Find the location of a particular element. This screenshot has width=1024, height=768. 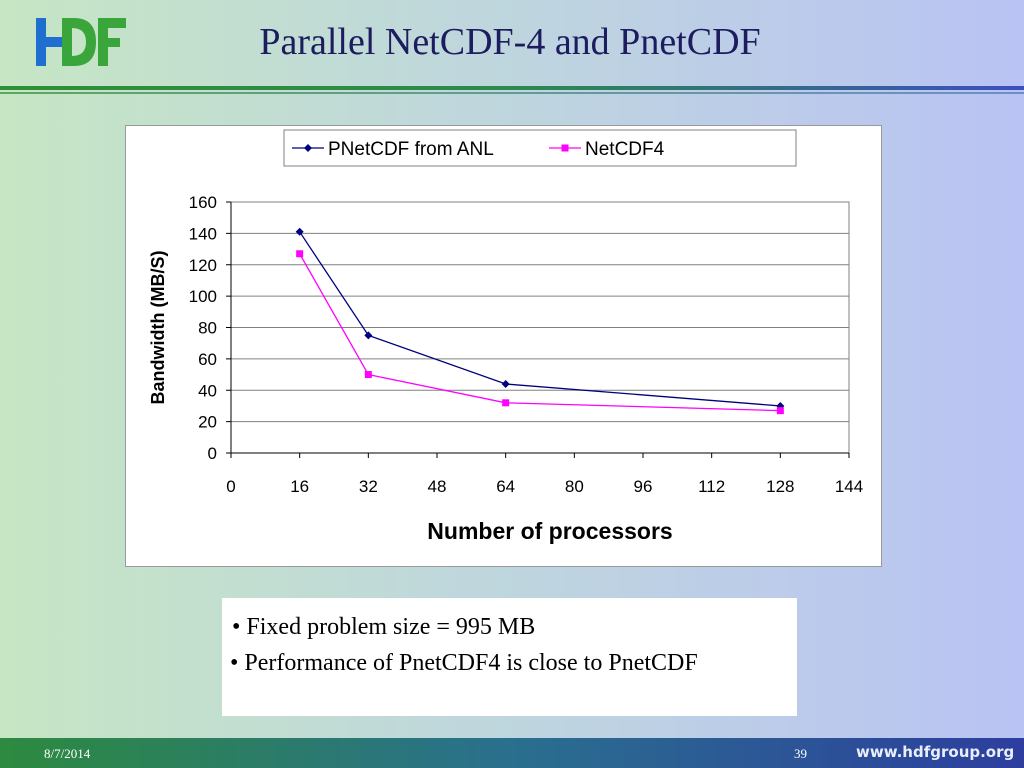

x-tick-label: 16 is located at coordinates (299, 486).